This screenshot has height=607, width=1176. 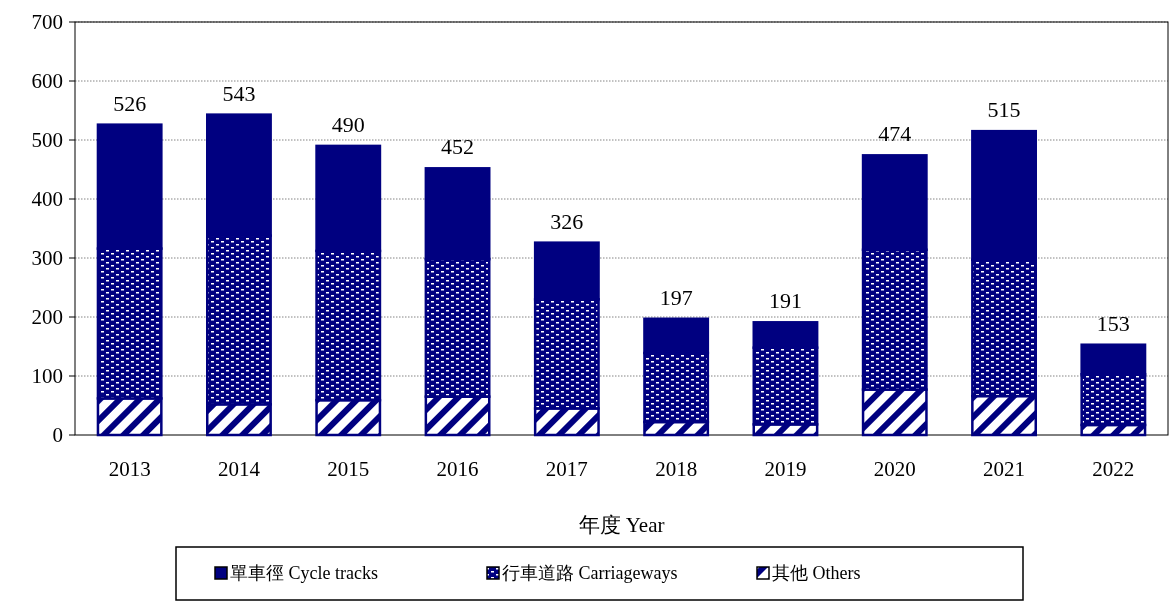 I want to click on x-tick-label: 2015, so click(x=348, y=469).